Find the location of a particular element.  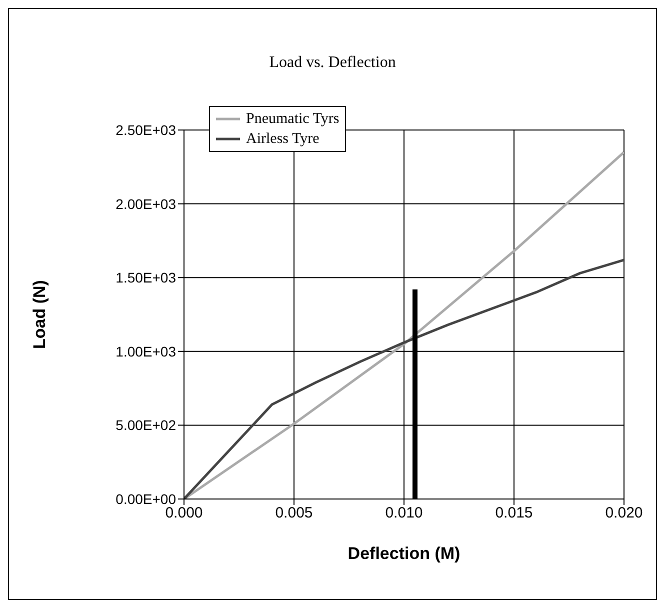

x-tick-label: 0.010 is located at coordinates (404, 513).